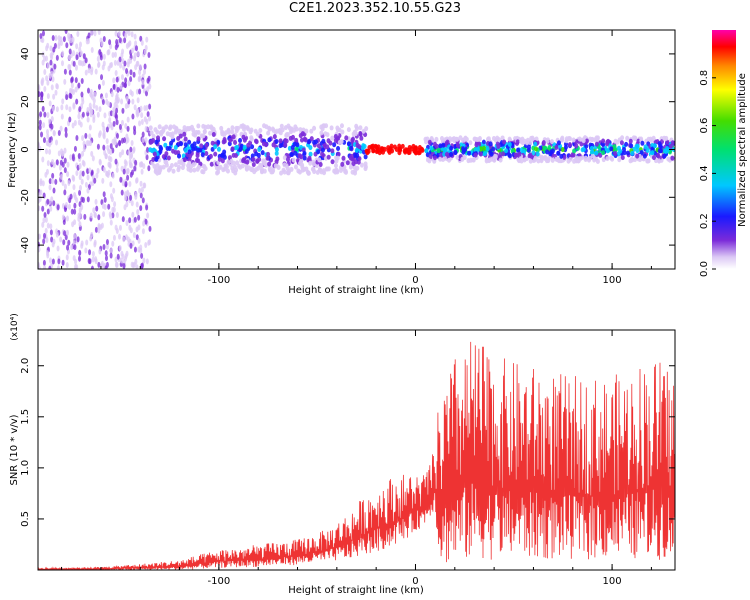 The width and height of the screenshot is (750, 600). Describe the element at coordinates (707, 173) in the screenshot. I see `colorbar-ticks: 0.0 0.2 0.4 0.6 0.8` at that location.